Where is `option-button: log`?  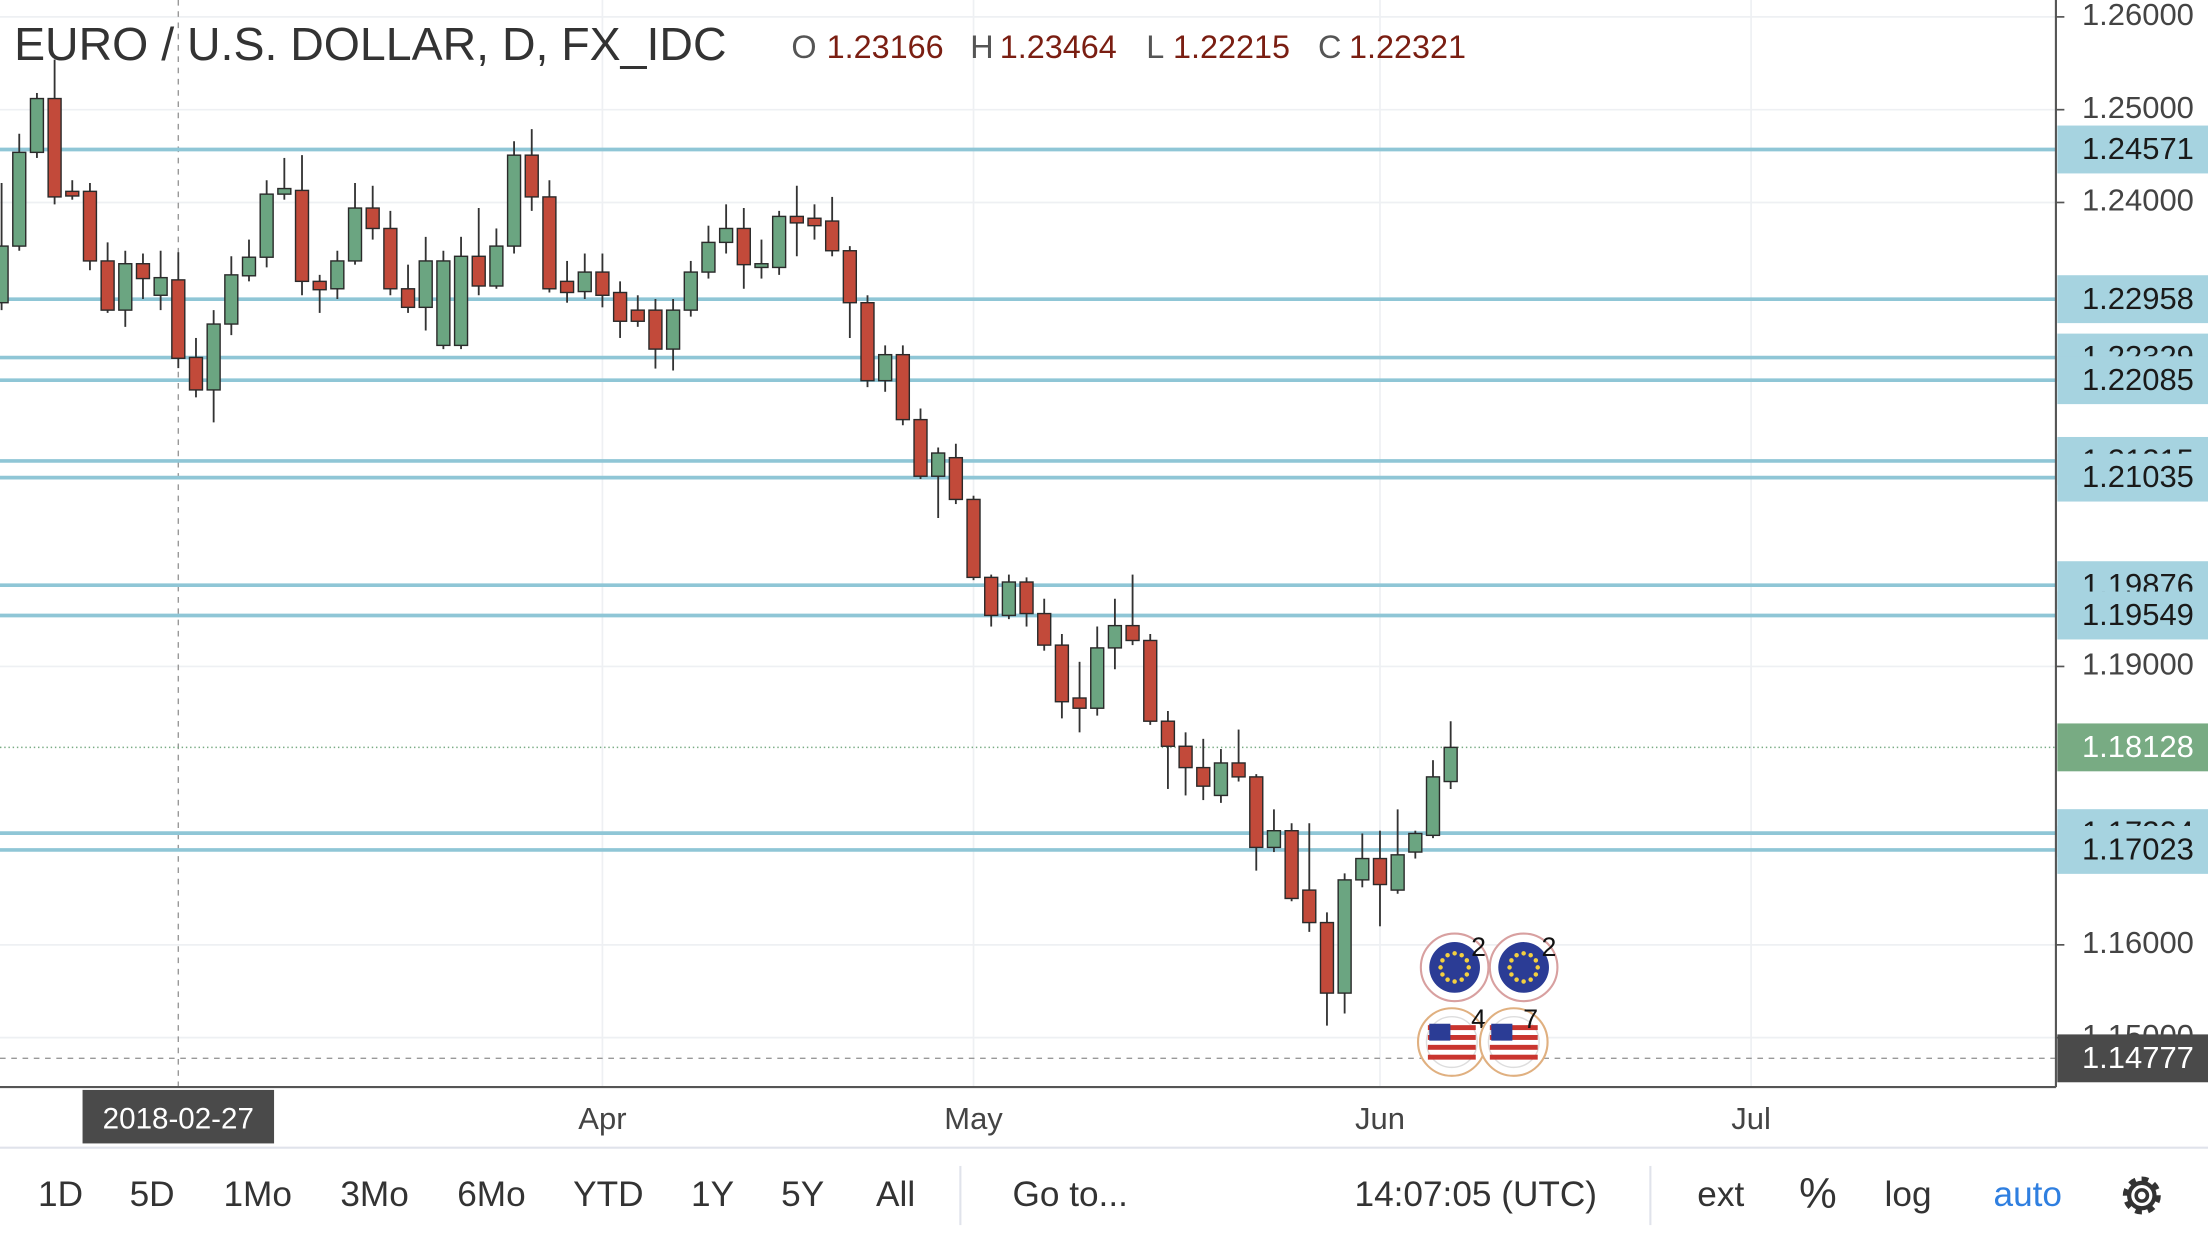 option-button: log is located at coordinates (1908, 1194).